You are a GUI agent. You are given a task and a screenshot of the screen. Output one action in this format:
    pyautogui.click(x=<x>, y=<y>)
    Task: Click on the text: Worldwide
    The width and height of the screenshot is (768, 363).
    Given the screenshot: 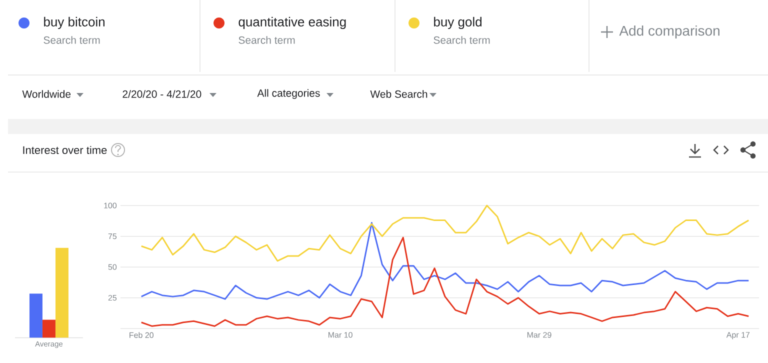 What is the action you would take?
    pyautogui.click(x=46, y=94)
    